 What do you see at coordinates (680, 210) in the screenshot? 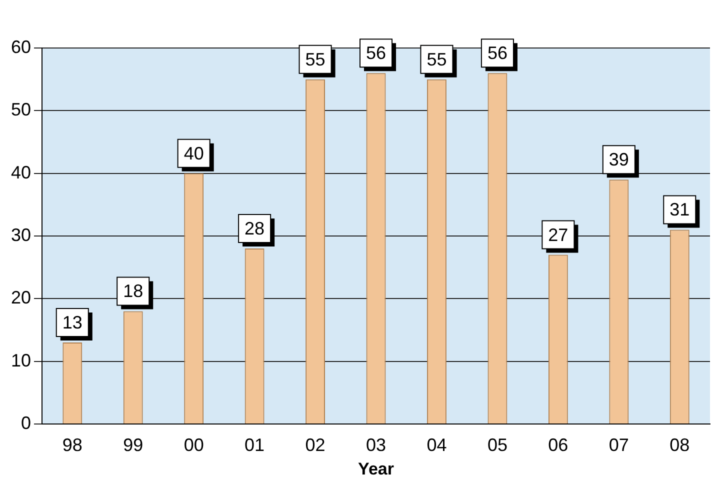
I see `data-label: 31` at bounding box center [680, 210].